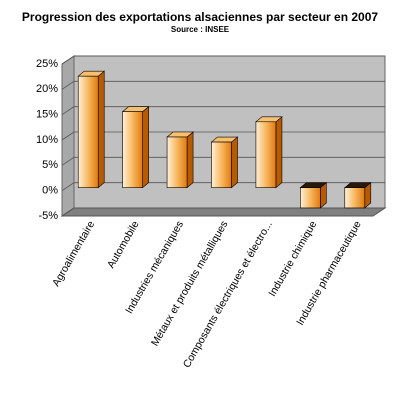 The height and width of the screenshot is (400, 400). Describe the element at coordinates (47, 89) in the screenshot. I see `y-tick-label: 20%` at that location.